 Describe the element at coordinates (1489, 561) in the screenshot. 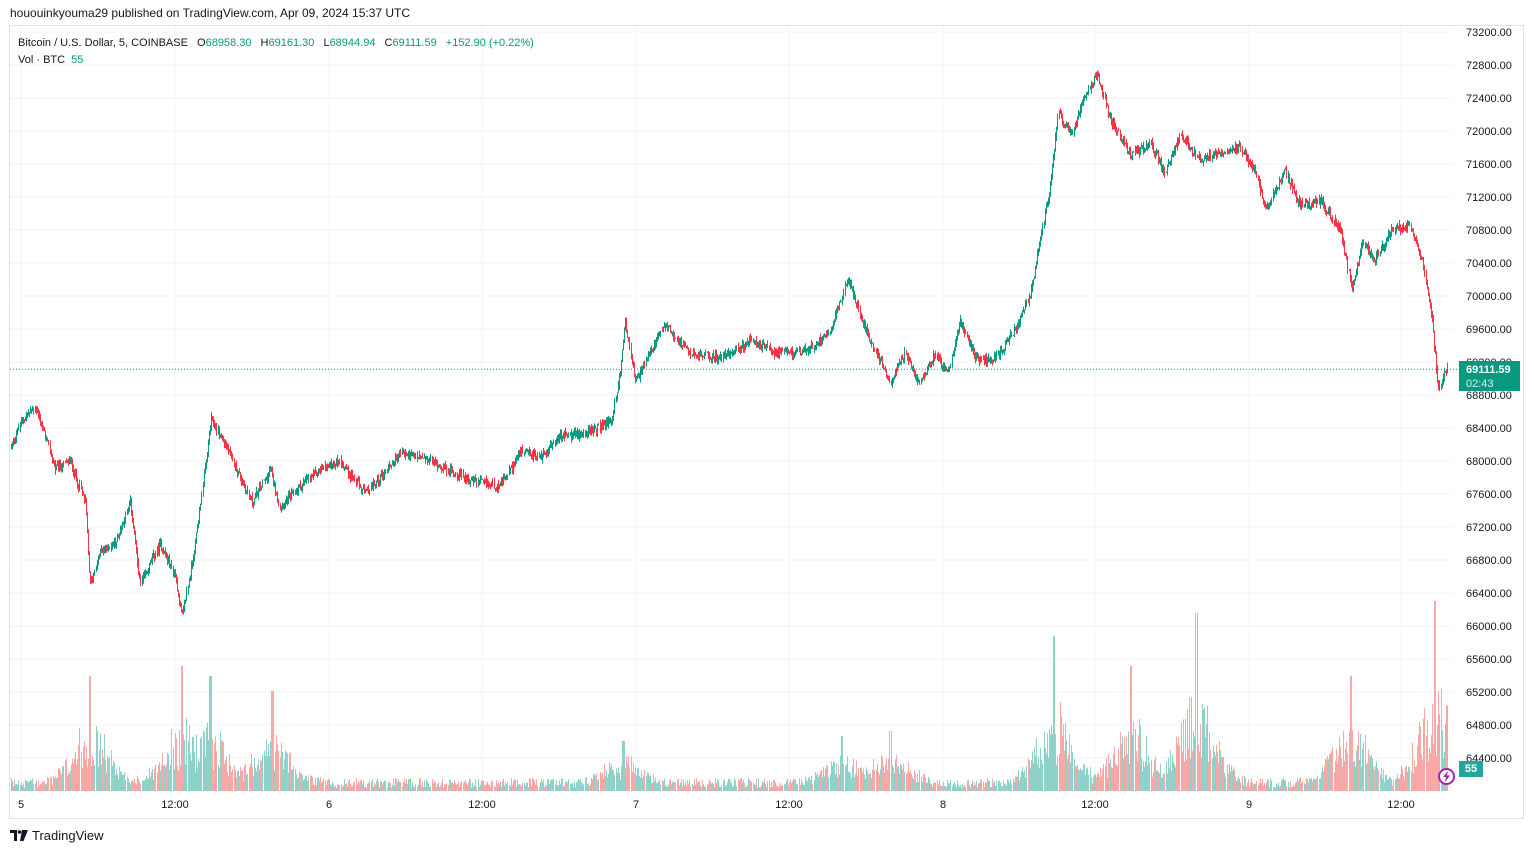

I see `price-axis-label: 66800.00` at that location.